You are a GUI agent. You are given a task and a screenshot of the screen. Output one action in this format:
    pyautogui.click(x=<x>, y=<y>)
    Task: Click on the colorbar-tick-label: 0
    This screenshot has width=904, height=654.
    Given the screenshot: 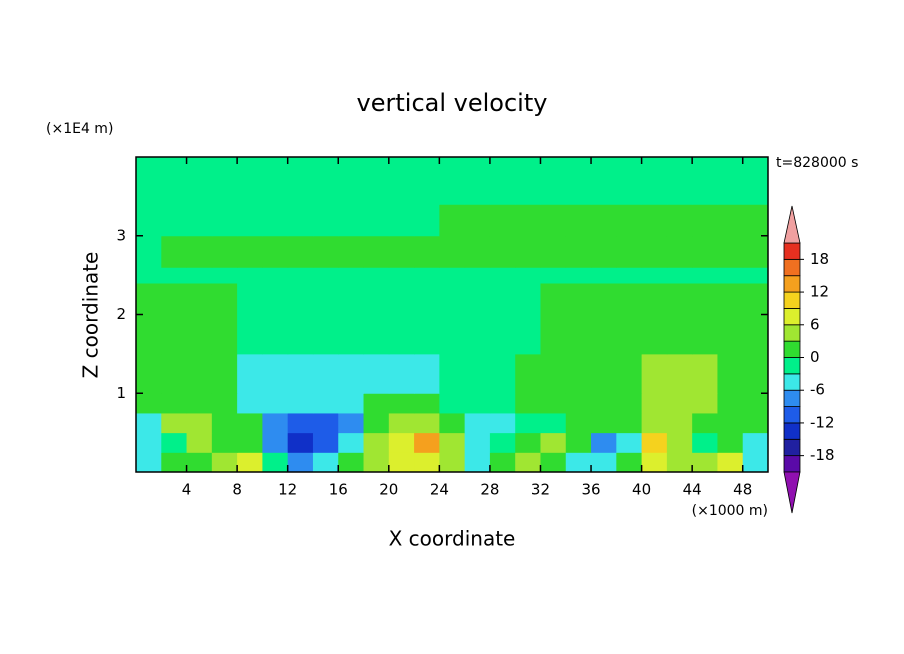 What is the action you would take?
    pyautogui.click(x=815, y=357)
    